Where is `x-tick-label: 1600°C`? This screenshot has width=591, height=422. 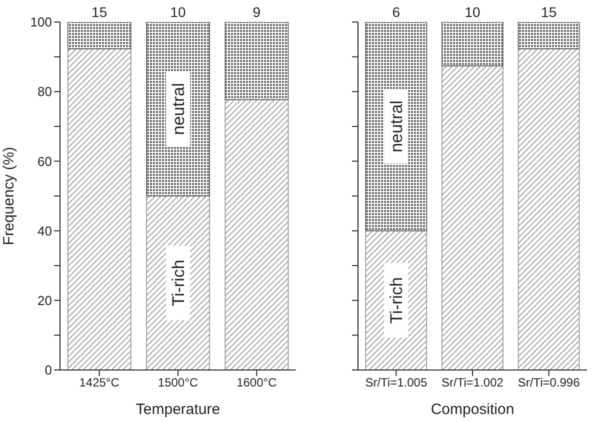
x-tick-label: 1600°C is located at coordinates (257, 383).